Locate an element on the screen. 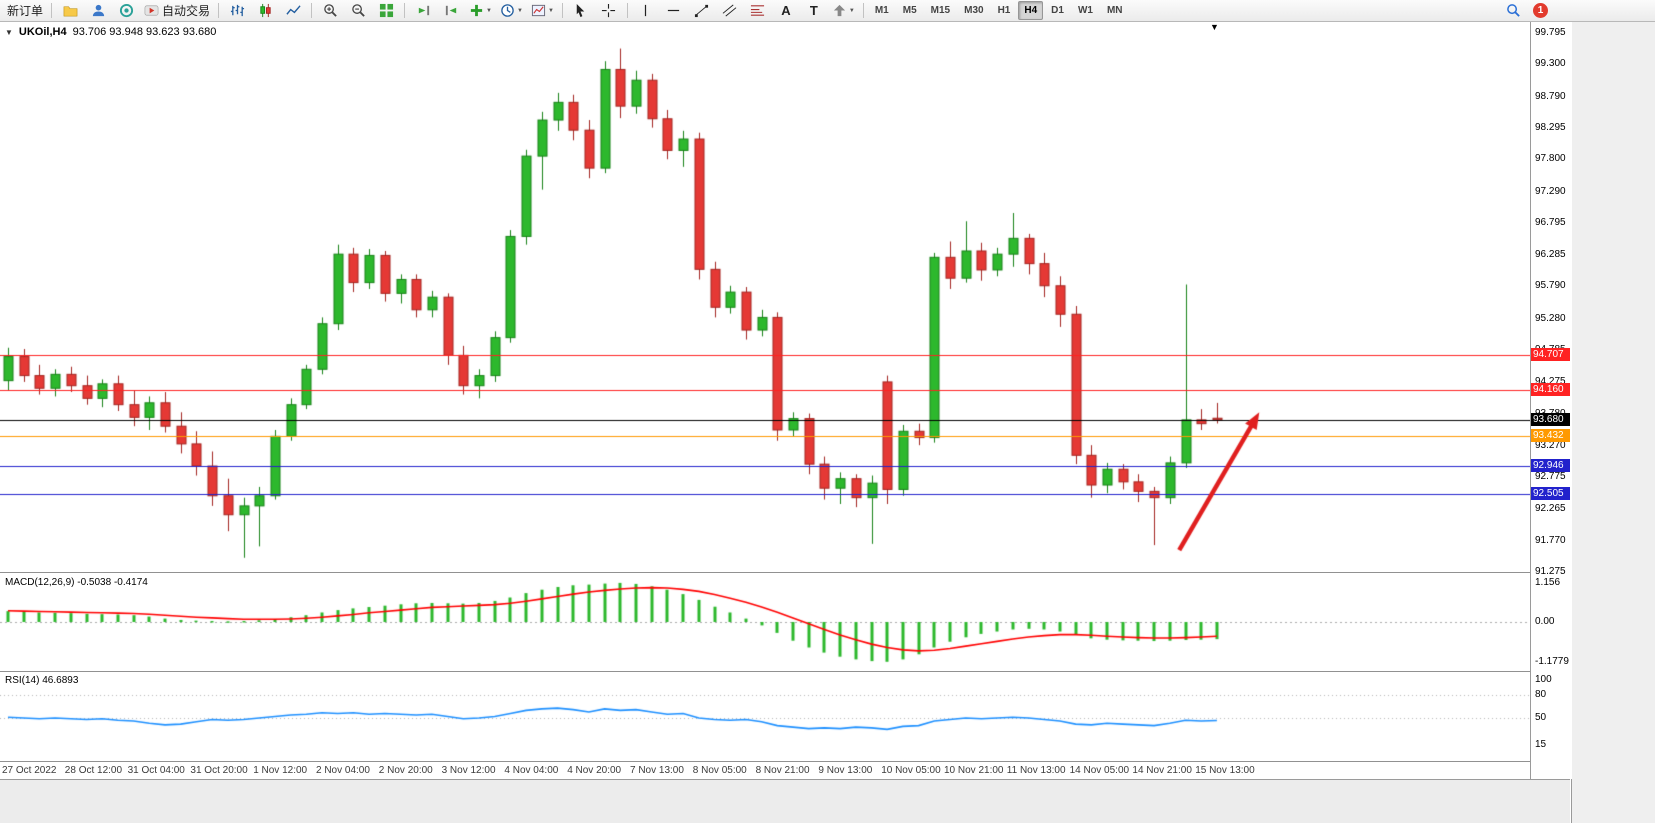  indicators-button: ▼ is located at coordinates (480, 11).